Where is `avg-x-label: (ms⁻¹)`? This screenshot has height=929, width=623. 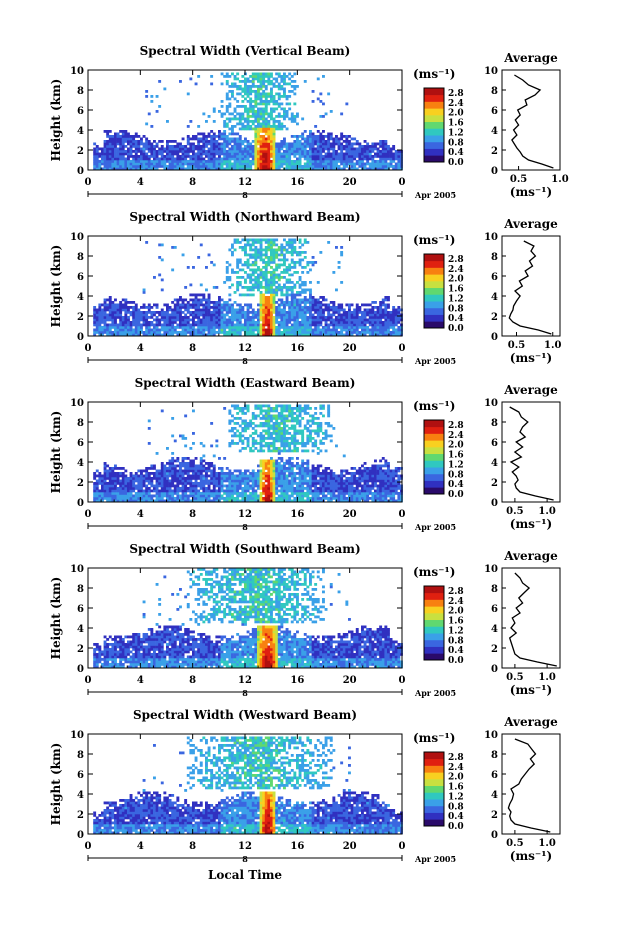 avg-x-label: (ms⁻¹) is located at coordinates (531, 358).